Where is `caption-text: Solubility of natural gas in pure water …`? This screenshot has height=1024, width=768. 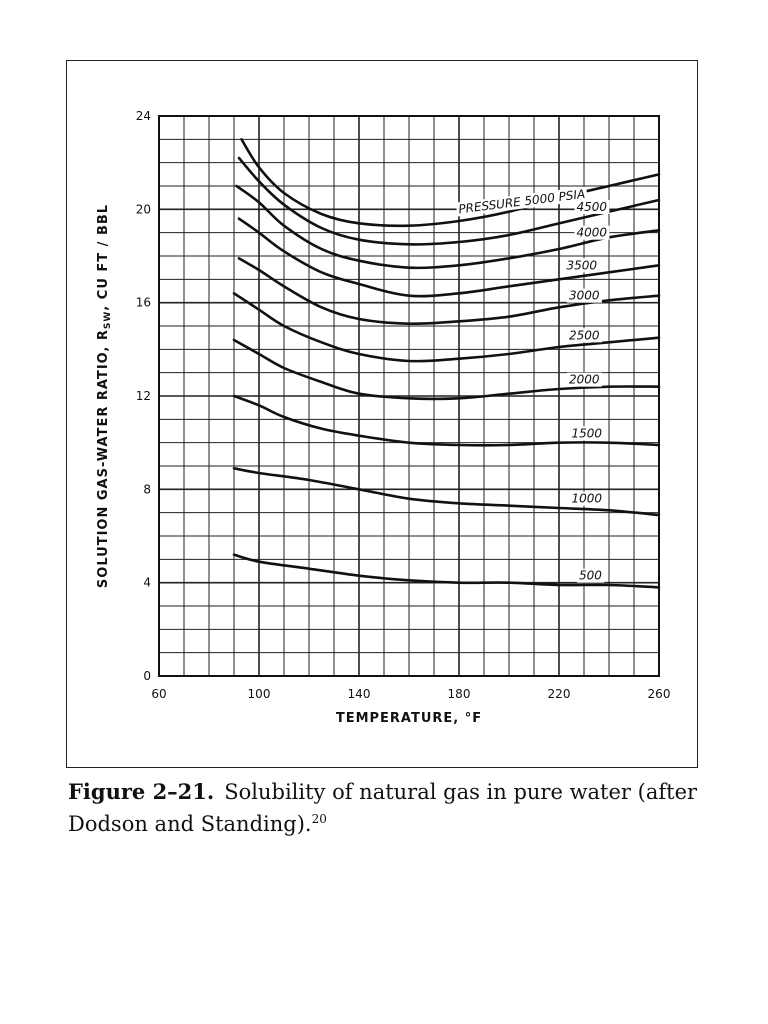
caption-text: Solubility of natural gas in pure water … is located at coordinates (383, 808).